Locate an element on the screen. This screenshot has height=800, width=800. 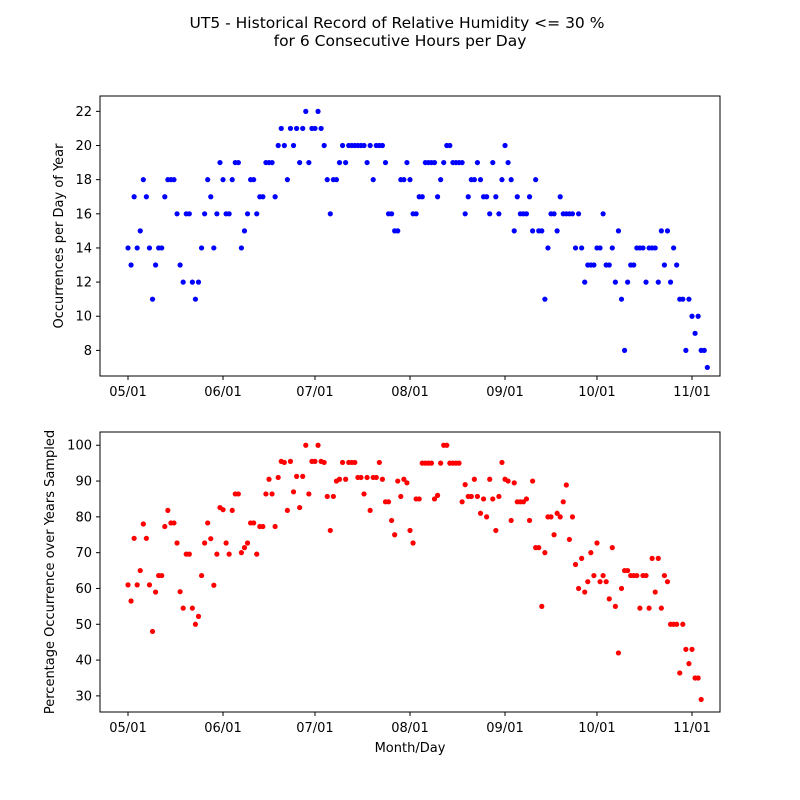
y-tick-label: 70 is located at coordinates (83, 553).